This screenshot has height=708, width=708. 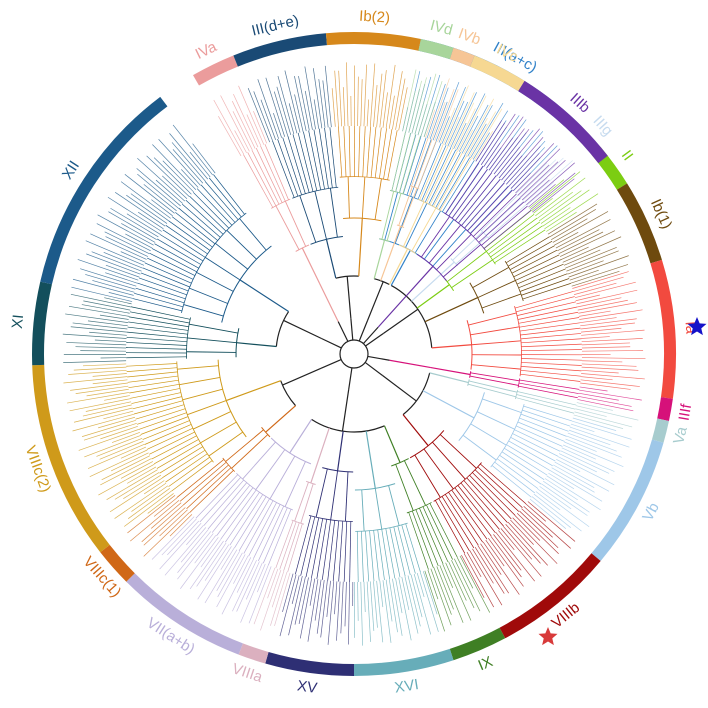 What do you see at coordinates (462, 57) in the screenshot?
I see `clade-arc-ivb` at bounding box center [462, 57].